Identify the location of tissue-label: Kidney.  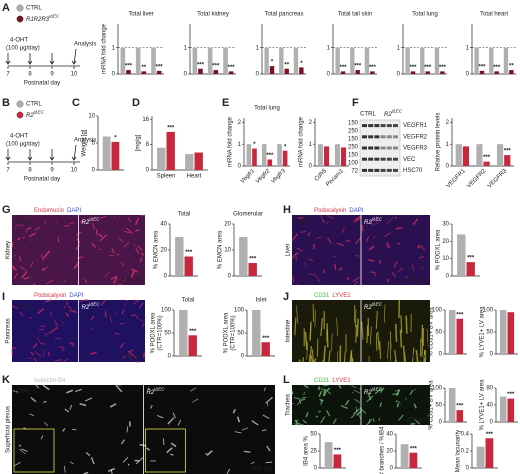
(9, 250).